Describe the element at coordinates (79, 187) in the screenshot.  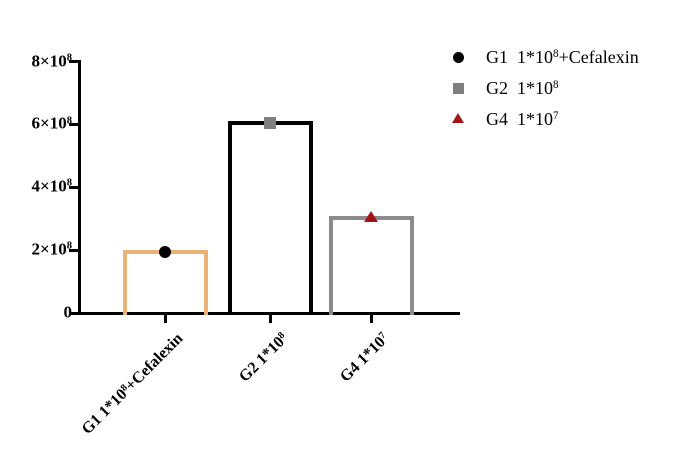
I see `y-axis-line` at that location.